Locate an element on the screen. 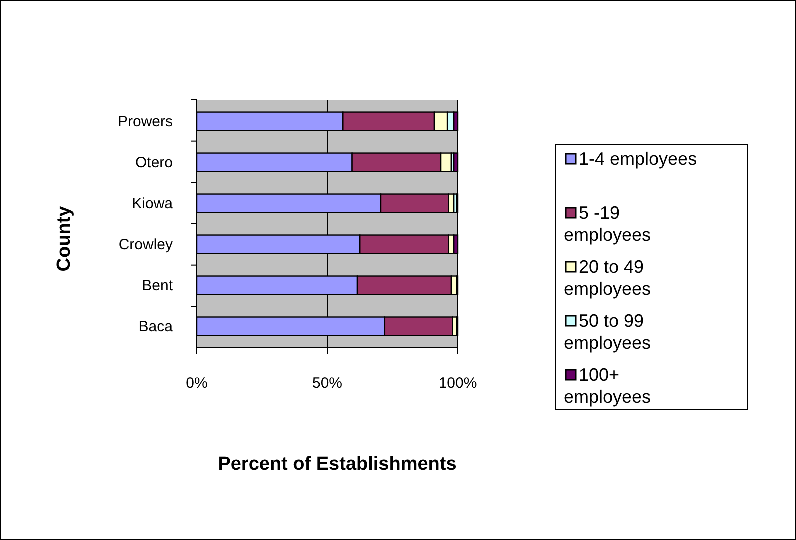  y-tick-label: Prowers is located at coordinates (145, 122).